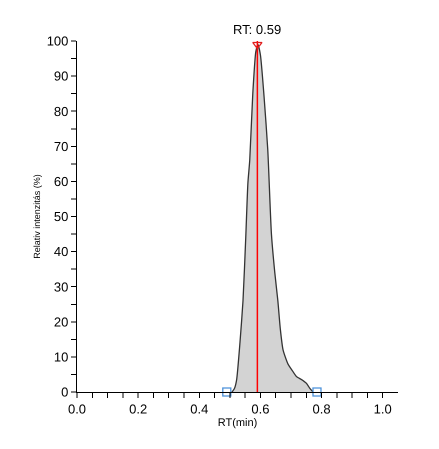 This screenshot has height=449, width=439. I want to click on y-tick-label: 40, so click(61, 252).